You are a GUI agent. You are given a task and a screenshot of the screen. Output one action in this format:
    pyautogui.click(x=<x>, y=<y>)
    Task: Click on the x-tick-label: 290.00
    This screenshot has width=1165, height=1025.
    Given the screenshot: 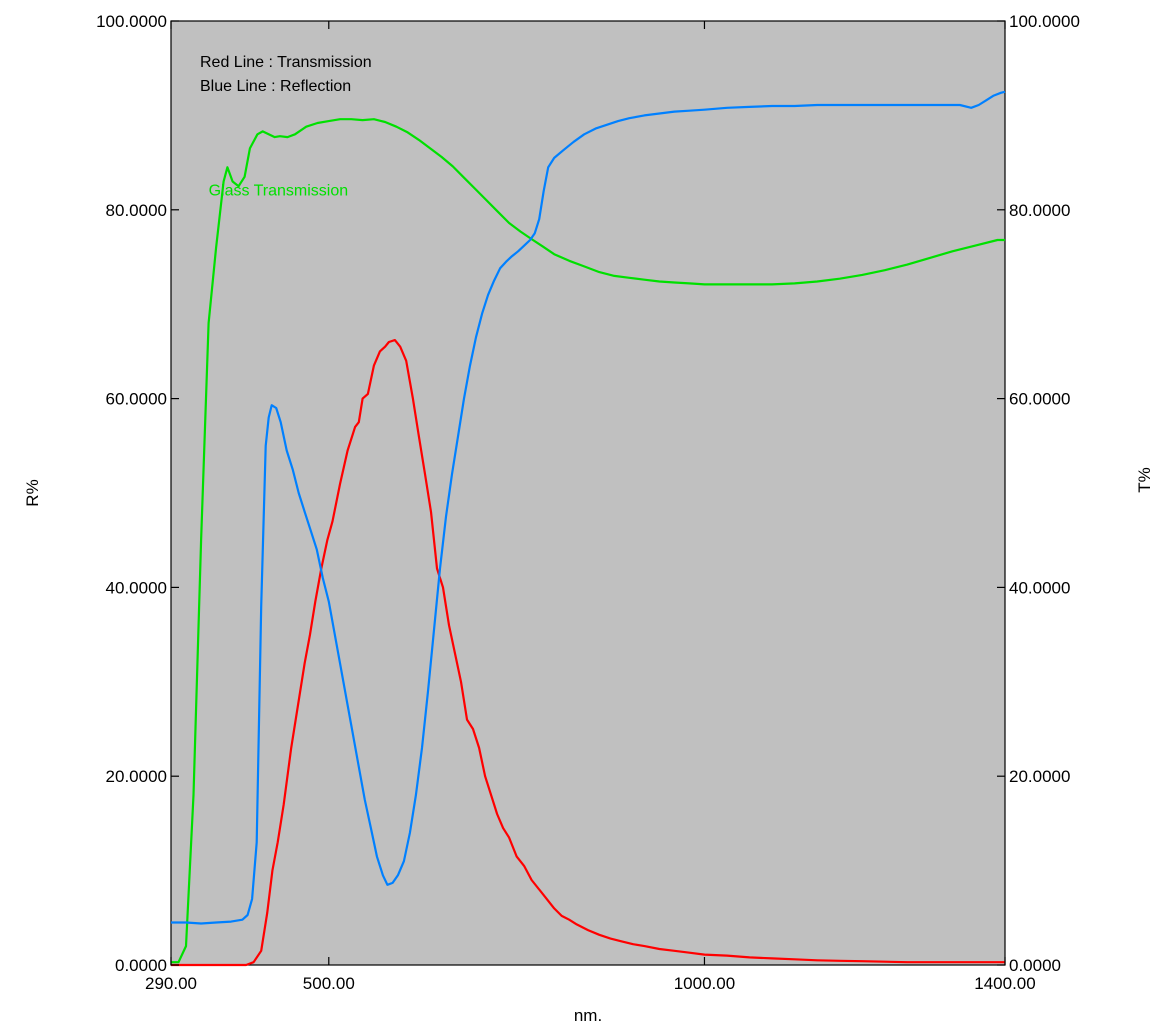 What is the action you would take?
    pyautogui.click(x=171, y=983)
    